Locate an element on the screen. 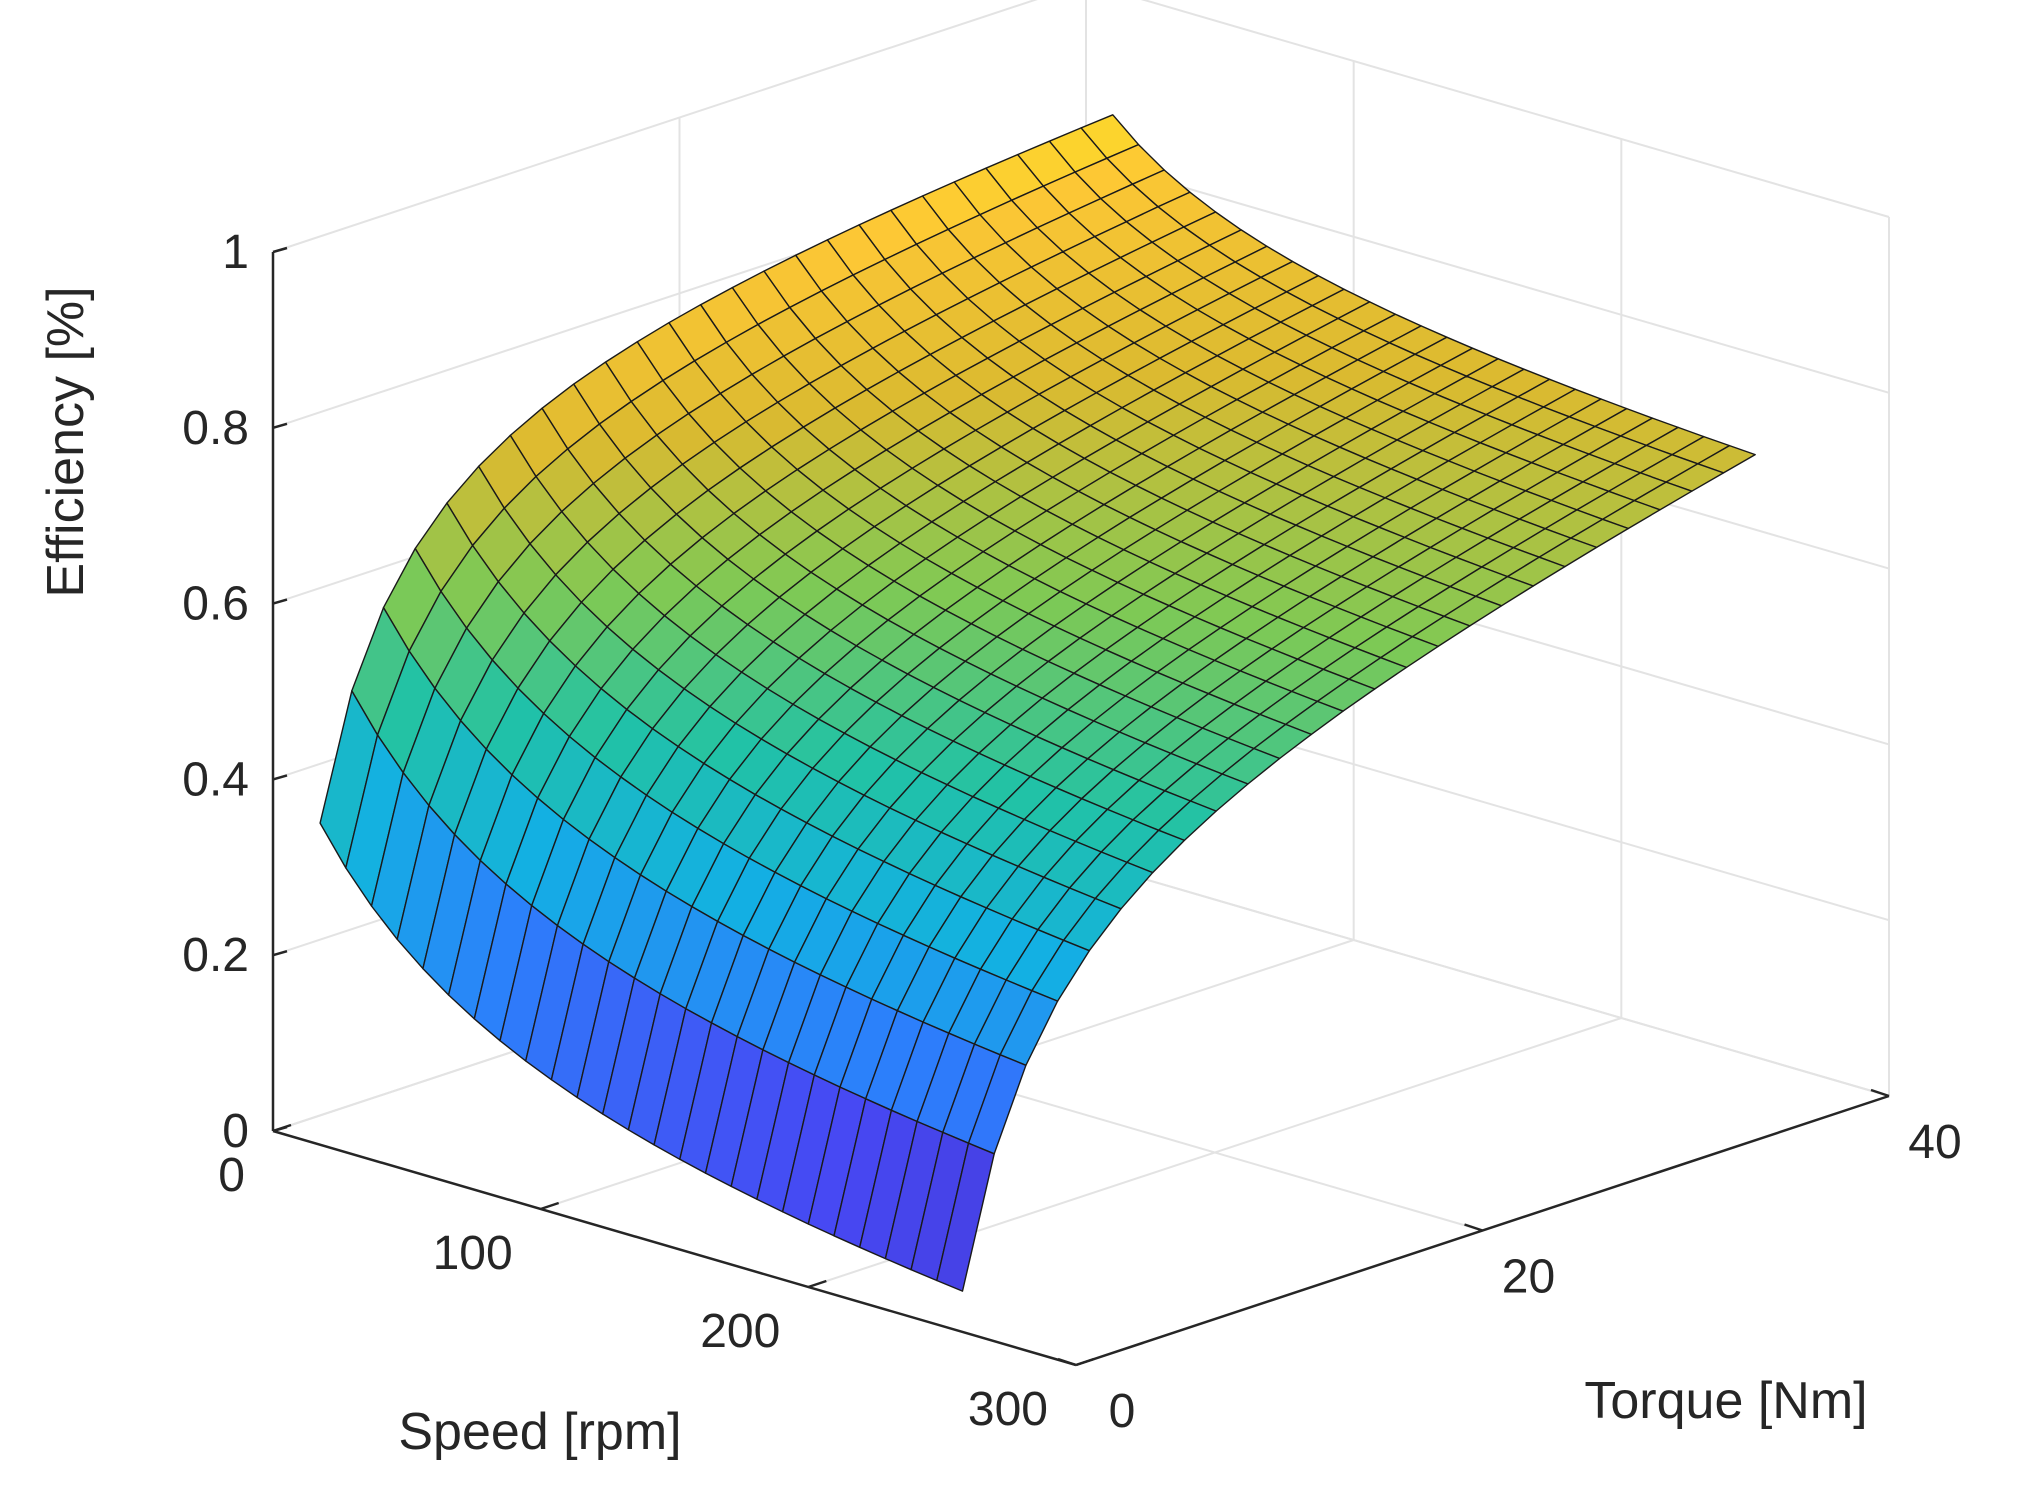  x-axis-line is located at coordinates (674, 1248).